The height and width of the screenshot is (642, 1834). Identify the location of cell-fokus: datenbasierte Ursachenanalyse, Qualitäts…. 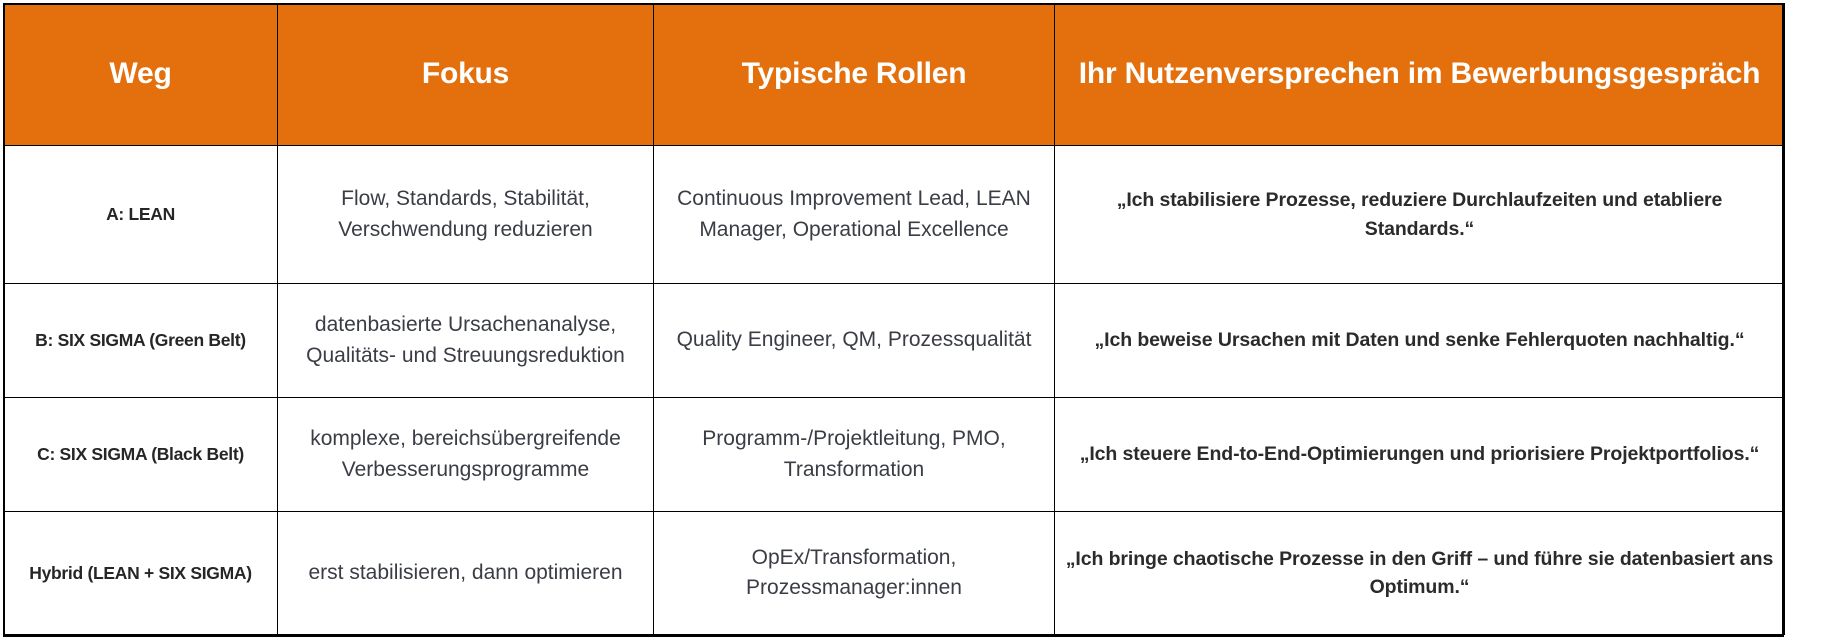
(465, 340).